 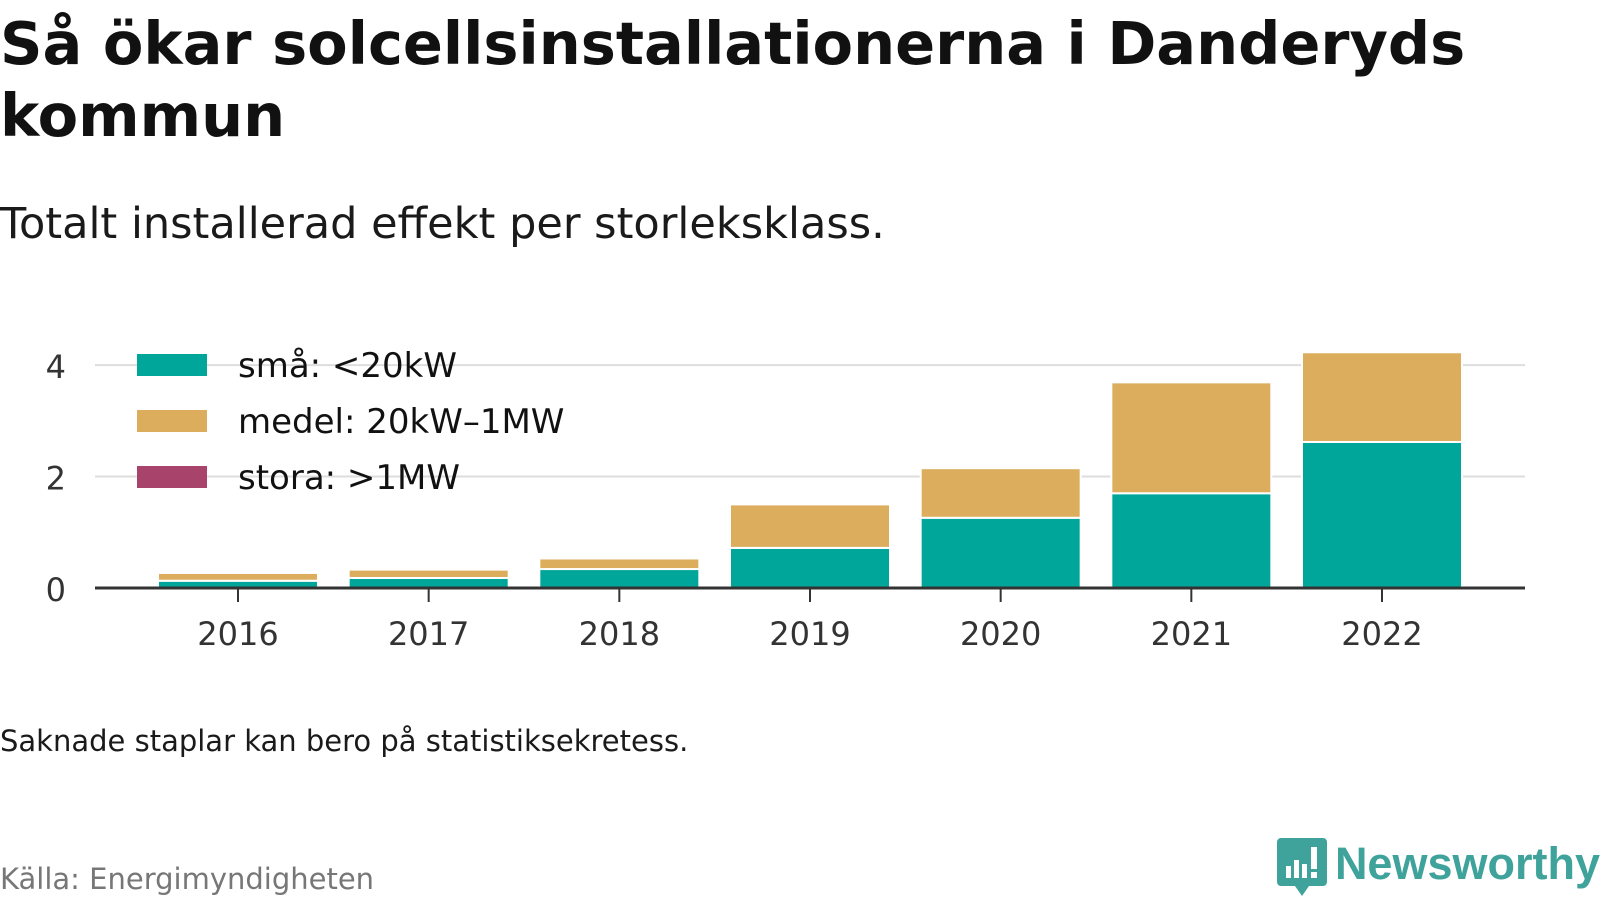 I want to click on x-tick-label: 2018, so click(x=619, y=634).